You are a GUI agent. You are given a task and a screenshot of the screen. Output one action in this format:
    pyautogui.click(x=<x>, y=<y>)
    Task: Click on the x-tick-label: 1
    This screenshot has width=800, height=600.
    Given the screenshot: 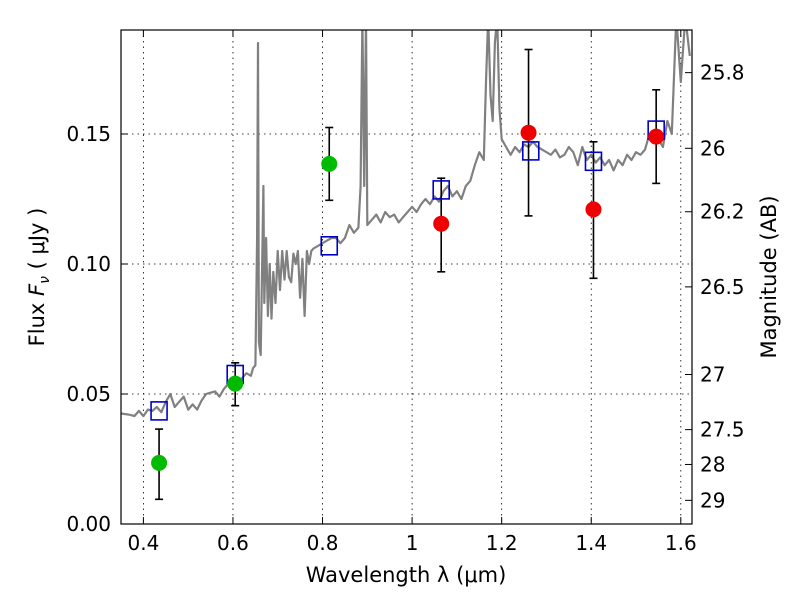 What is the action you would take?
    pyautogui.click(x=412, y=543)
    